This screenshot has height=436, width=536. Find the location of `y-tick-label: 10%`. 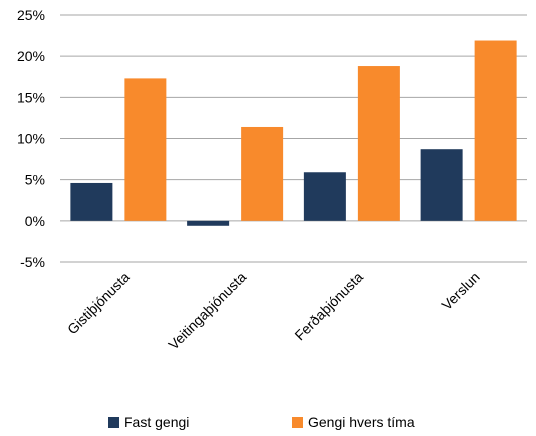

y-tick-label: 10% is located at coordinates (31, 139).